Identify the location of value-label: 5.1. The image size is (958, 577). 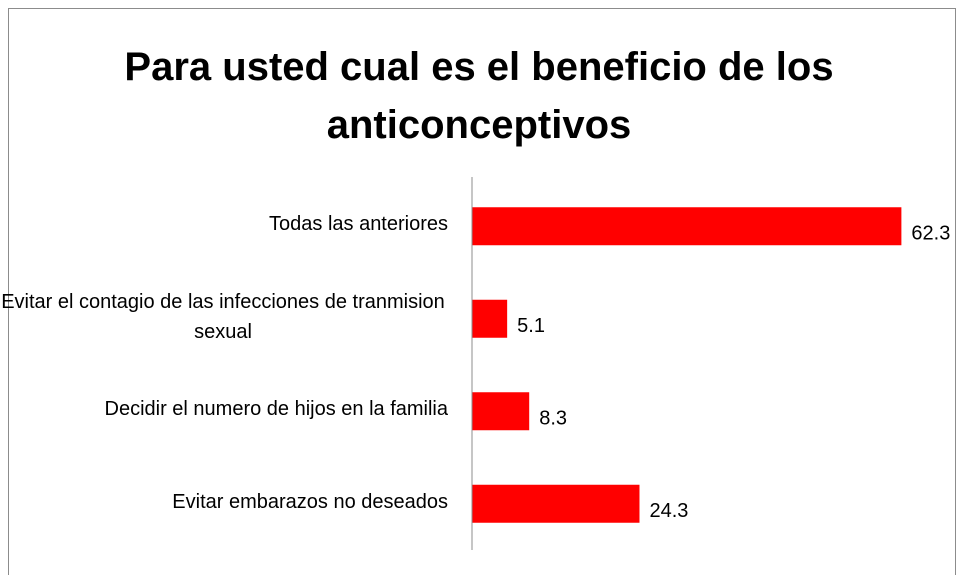
(531, 326).